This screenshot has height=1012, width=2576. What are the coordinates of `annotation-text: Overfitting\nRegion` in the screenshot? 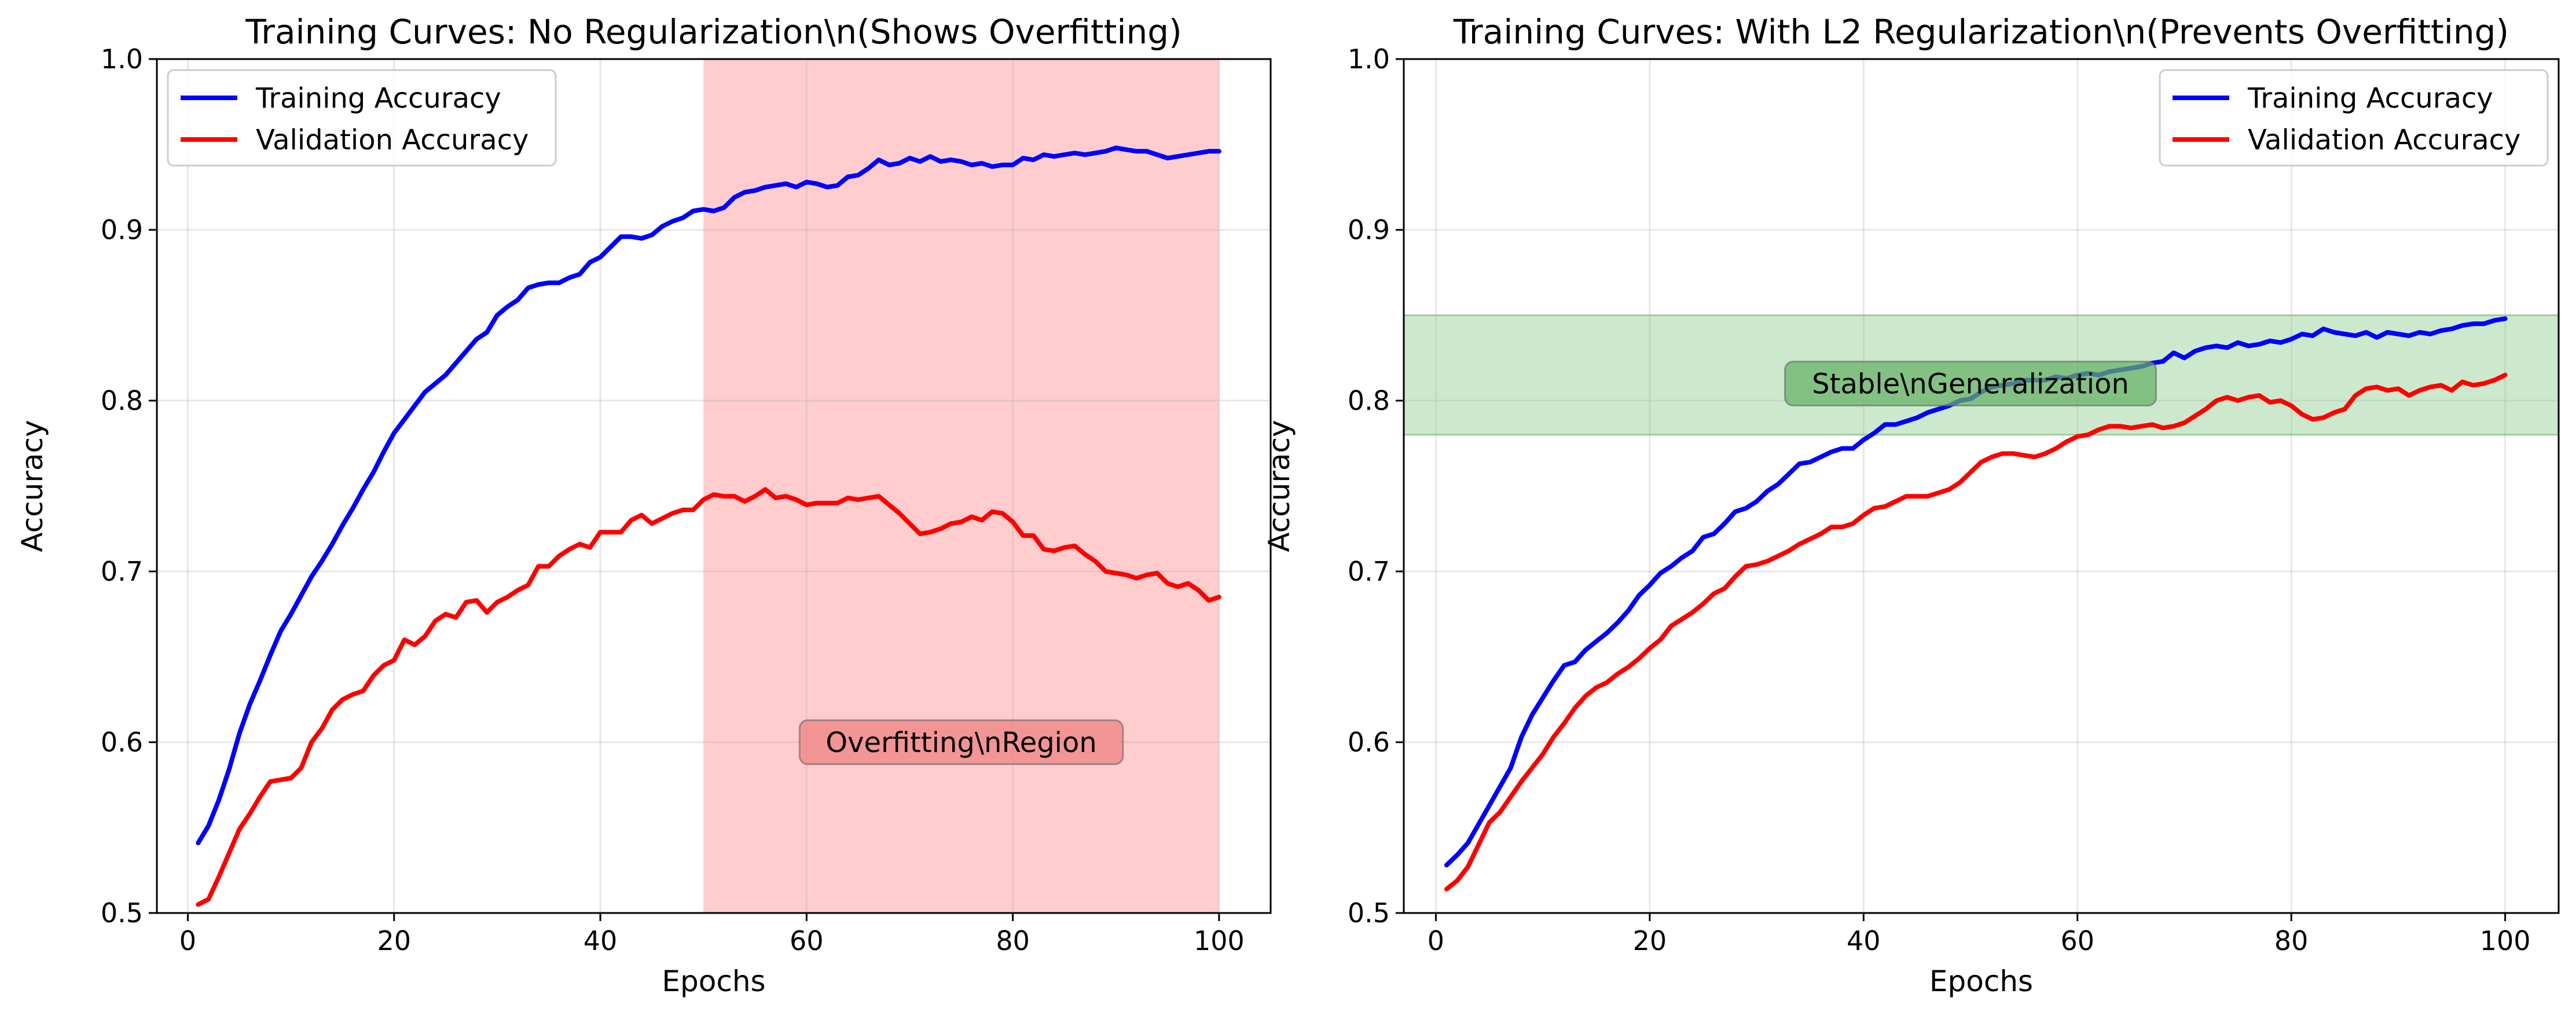 It's located at (960, 743).